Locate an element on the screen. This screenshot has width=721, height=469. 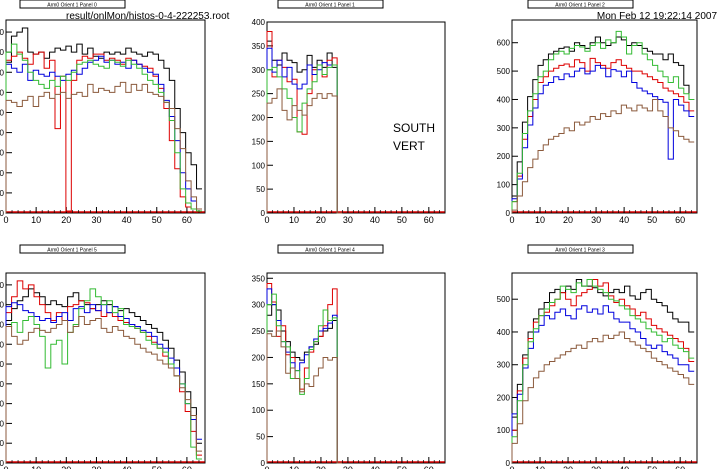
panel-5-title: Arm0 Orient 1 Panel 3 is located at coordinates (580, 251).